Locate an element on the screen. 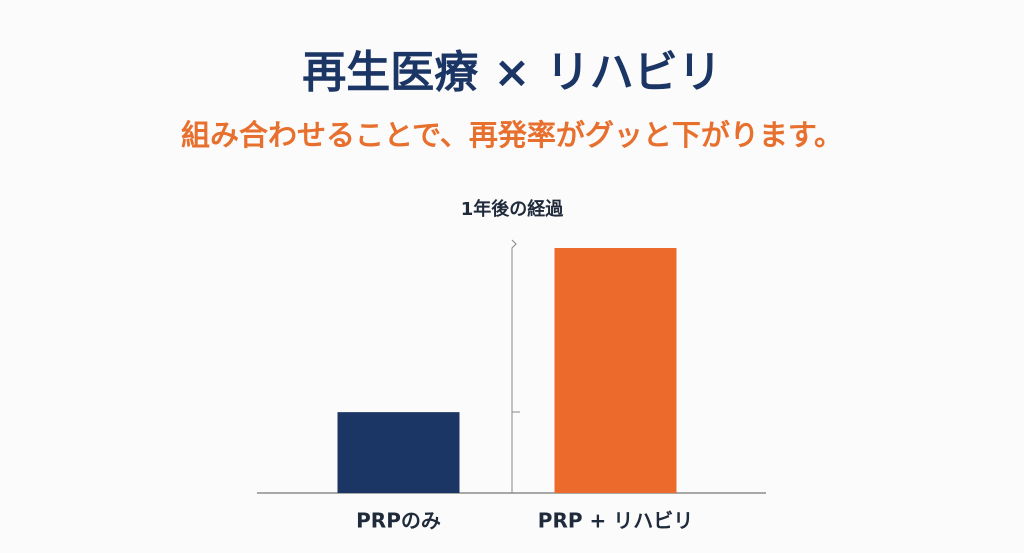  chart-subtitle: 組み合わせることで、再発率がグッと下がります。 is located at coordinates (512, 135).